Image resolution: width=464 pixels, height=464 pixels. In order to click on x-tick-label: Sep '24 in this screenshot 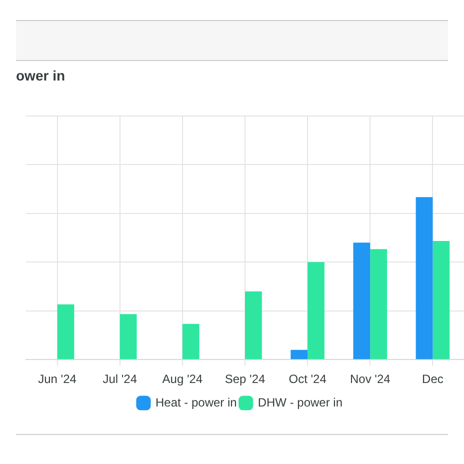, I will do `click(245, 379)`.